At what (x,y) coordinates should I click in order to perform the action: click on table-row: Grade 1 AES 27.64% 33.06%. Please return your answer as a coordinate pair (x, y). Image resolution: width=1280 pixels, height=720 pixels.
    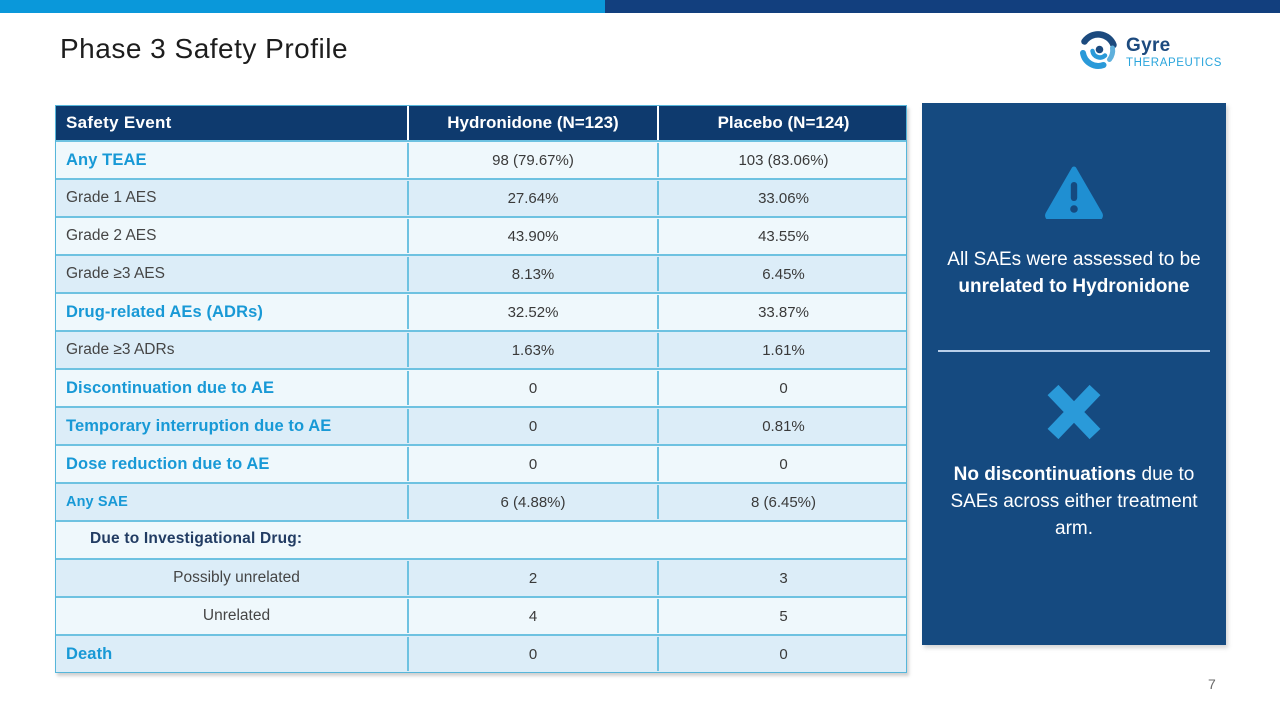
    Looking at the image, I should click on (481, 197).